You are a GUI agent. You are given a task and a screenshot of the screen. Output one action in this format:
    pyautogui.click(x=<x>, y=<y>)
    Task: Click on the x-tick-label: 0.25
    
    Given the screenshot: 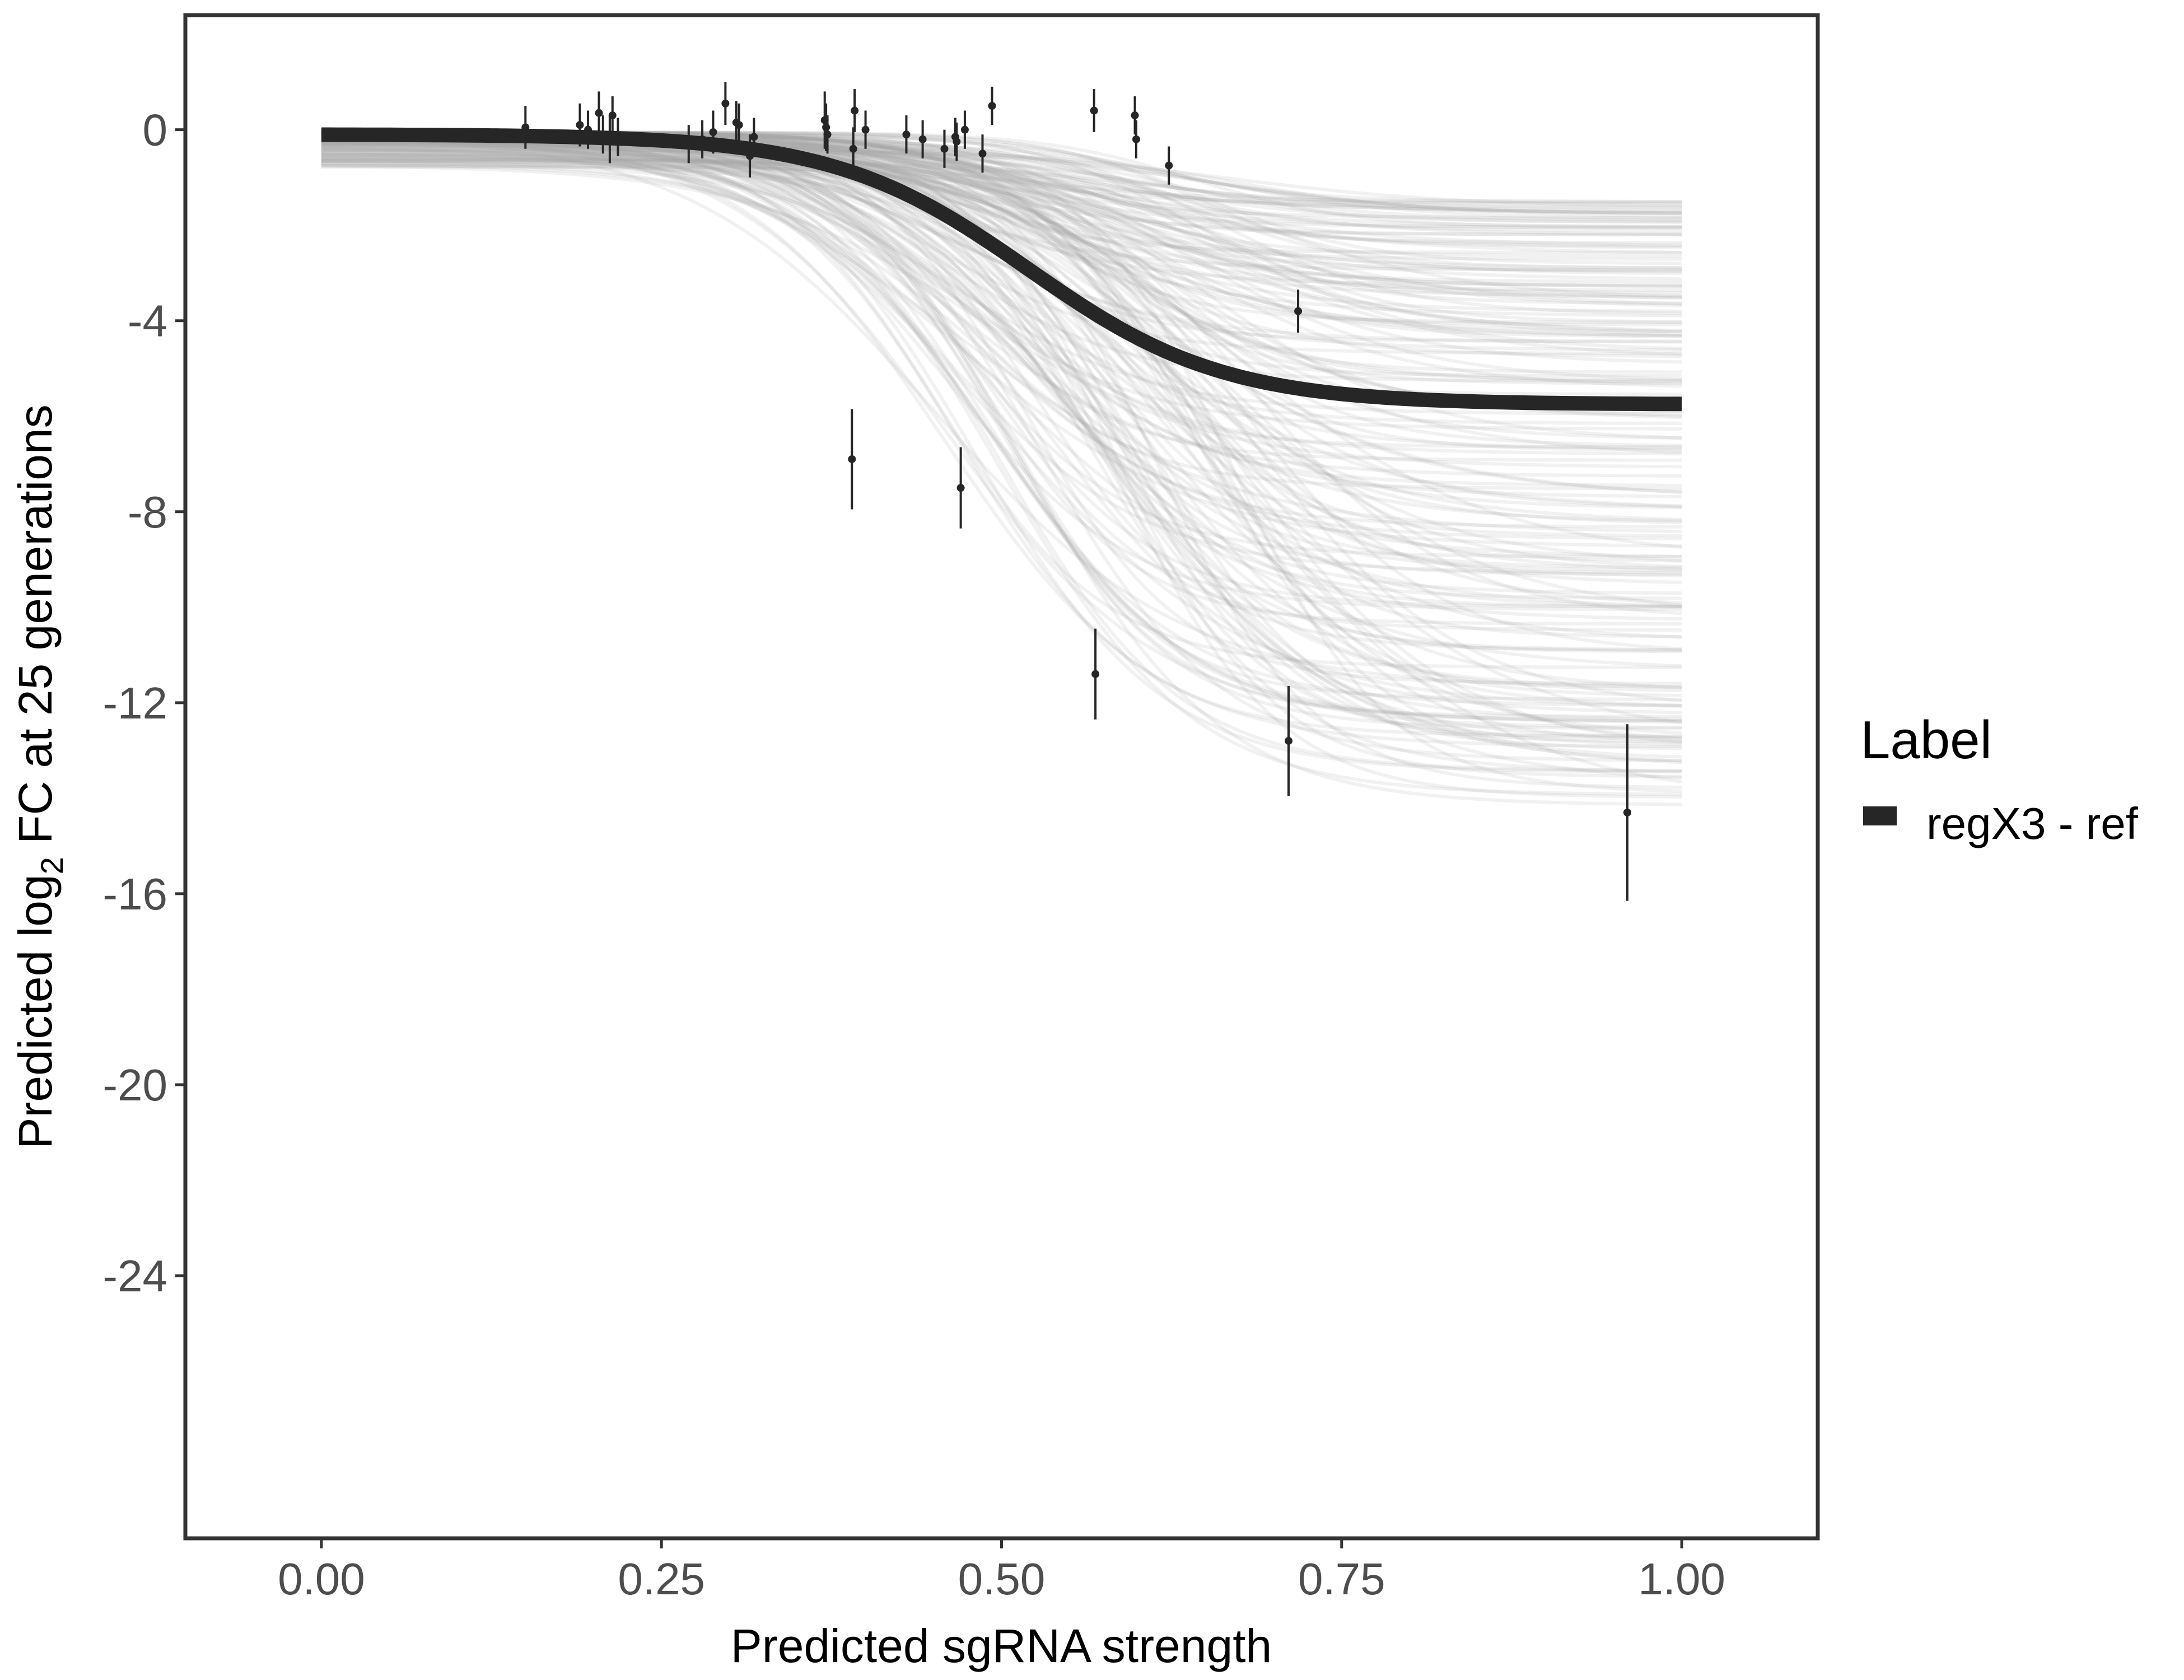 What is the action you would take?
    pyautogui.click(x=662, y=1579)
    